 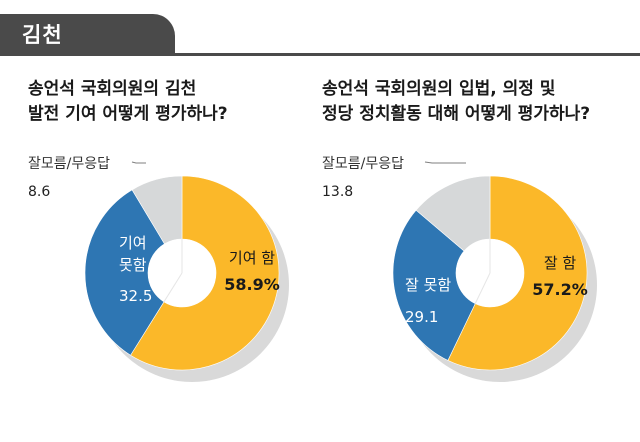 What do you see at coordinates (560, 289) in the screenshot?
I see `chart-2-yes-value: 57.2%` at bounding box center [560, 289].